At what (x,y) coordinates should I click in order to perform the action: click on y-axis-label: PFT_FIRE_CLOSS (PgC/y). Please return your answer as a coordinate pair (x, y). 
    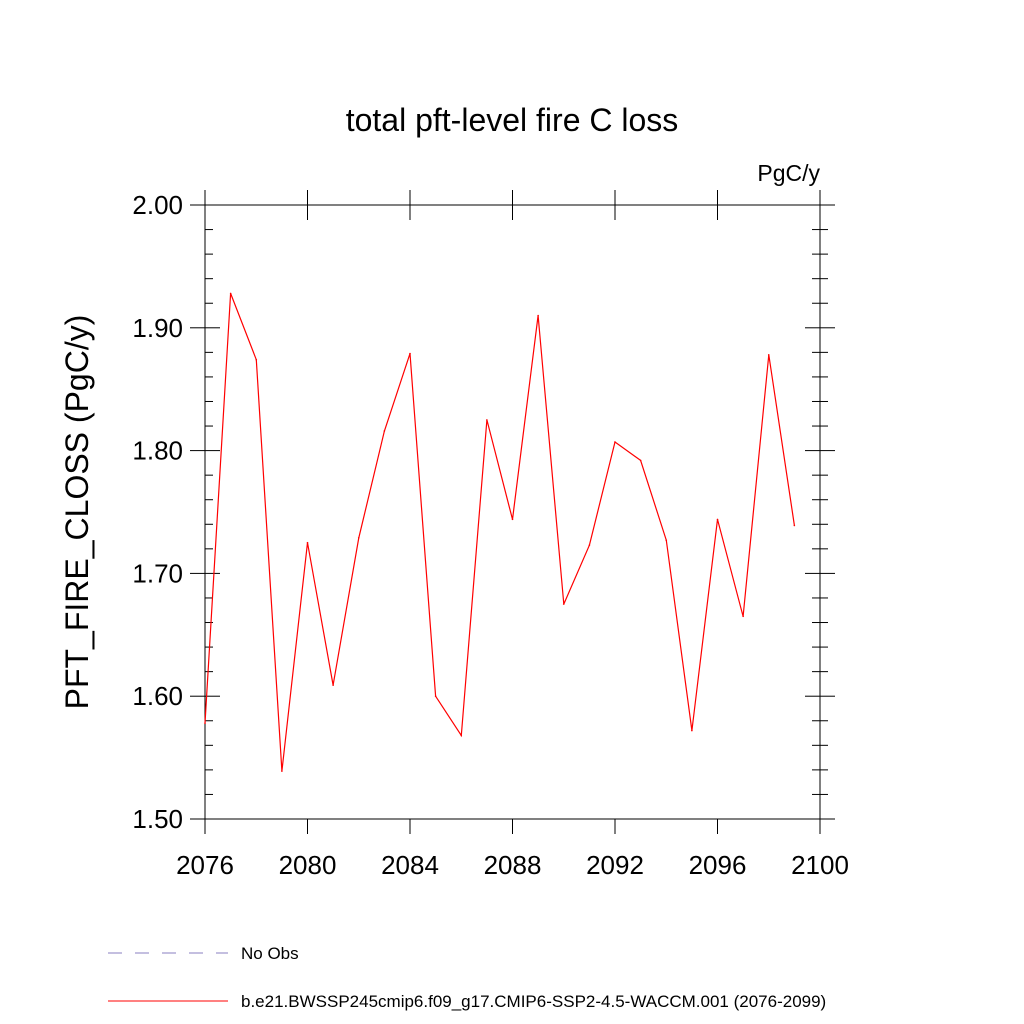
    Looking at the image, I should click on (77, 512).